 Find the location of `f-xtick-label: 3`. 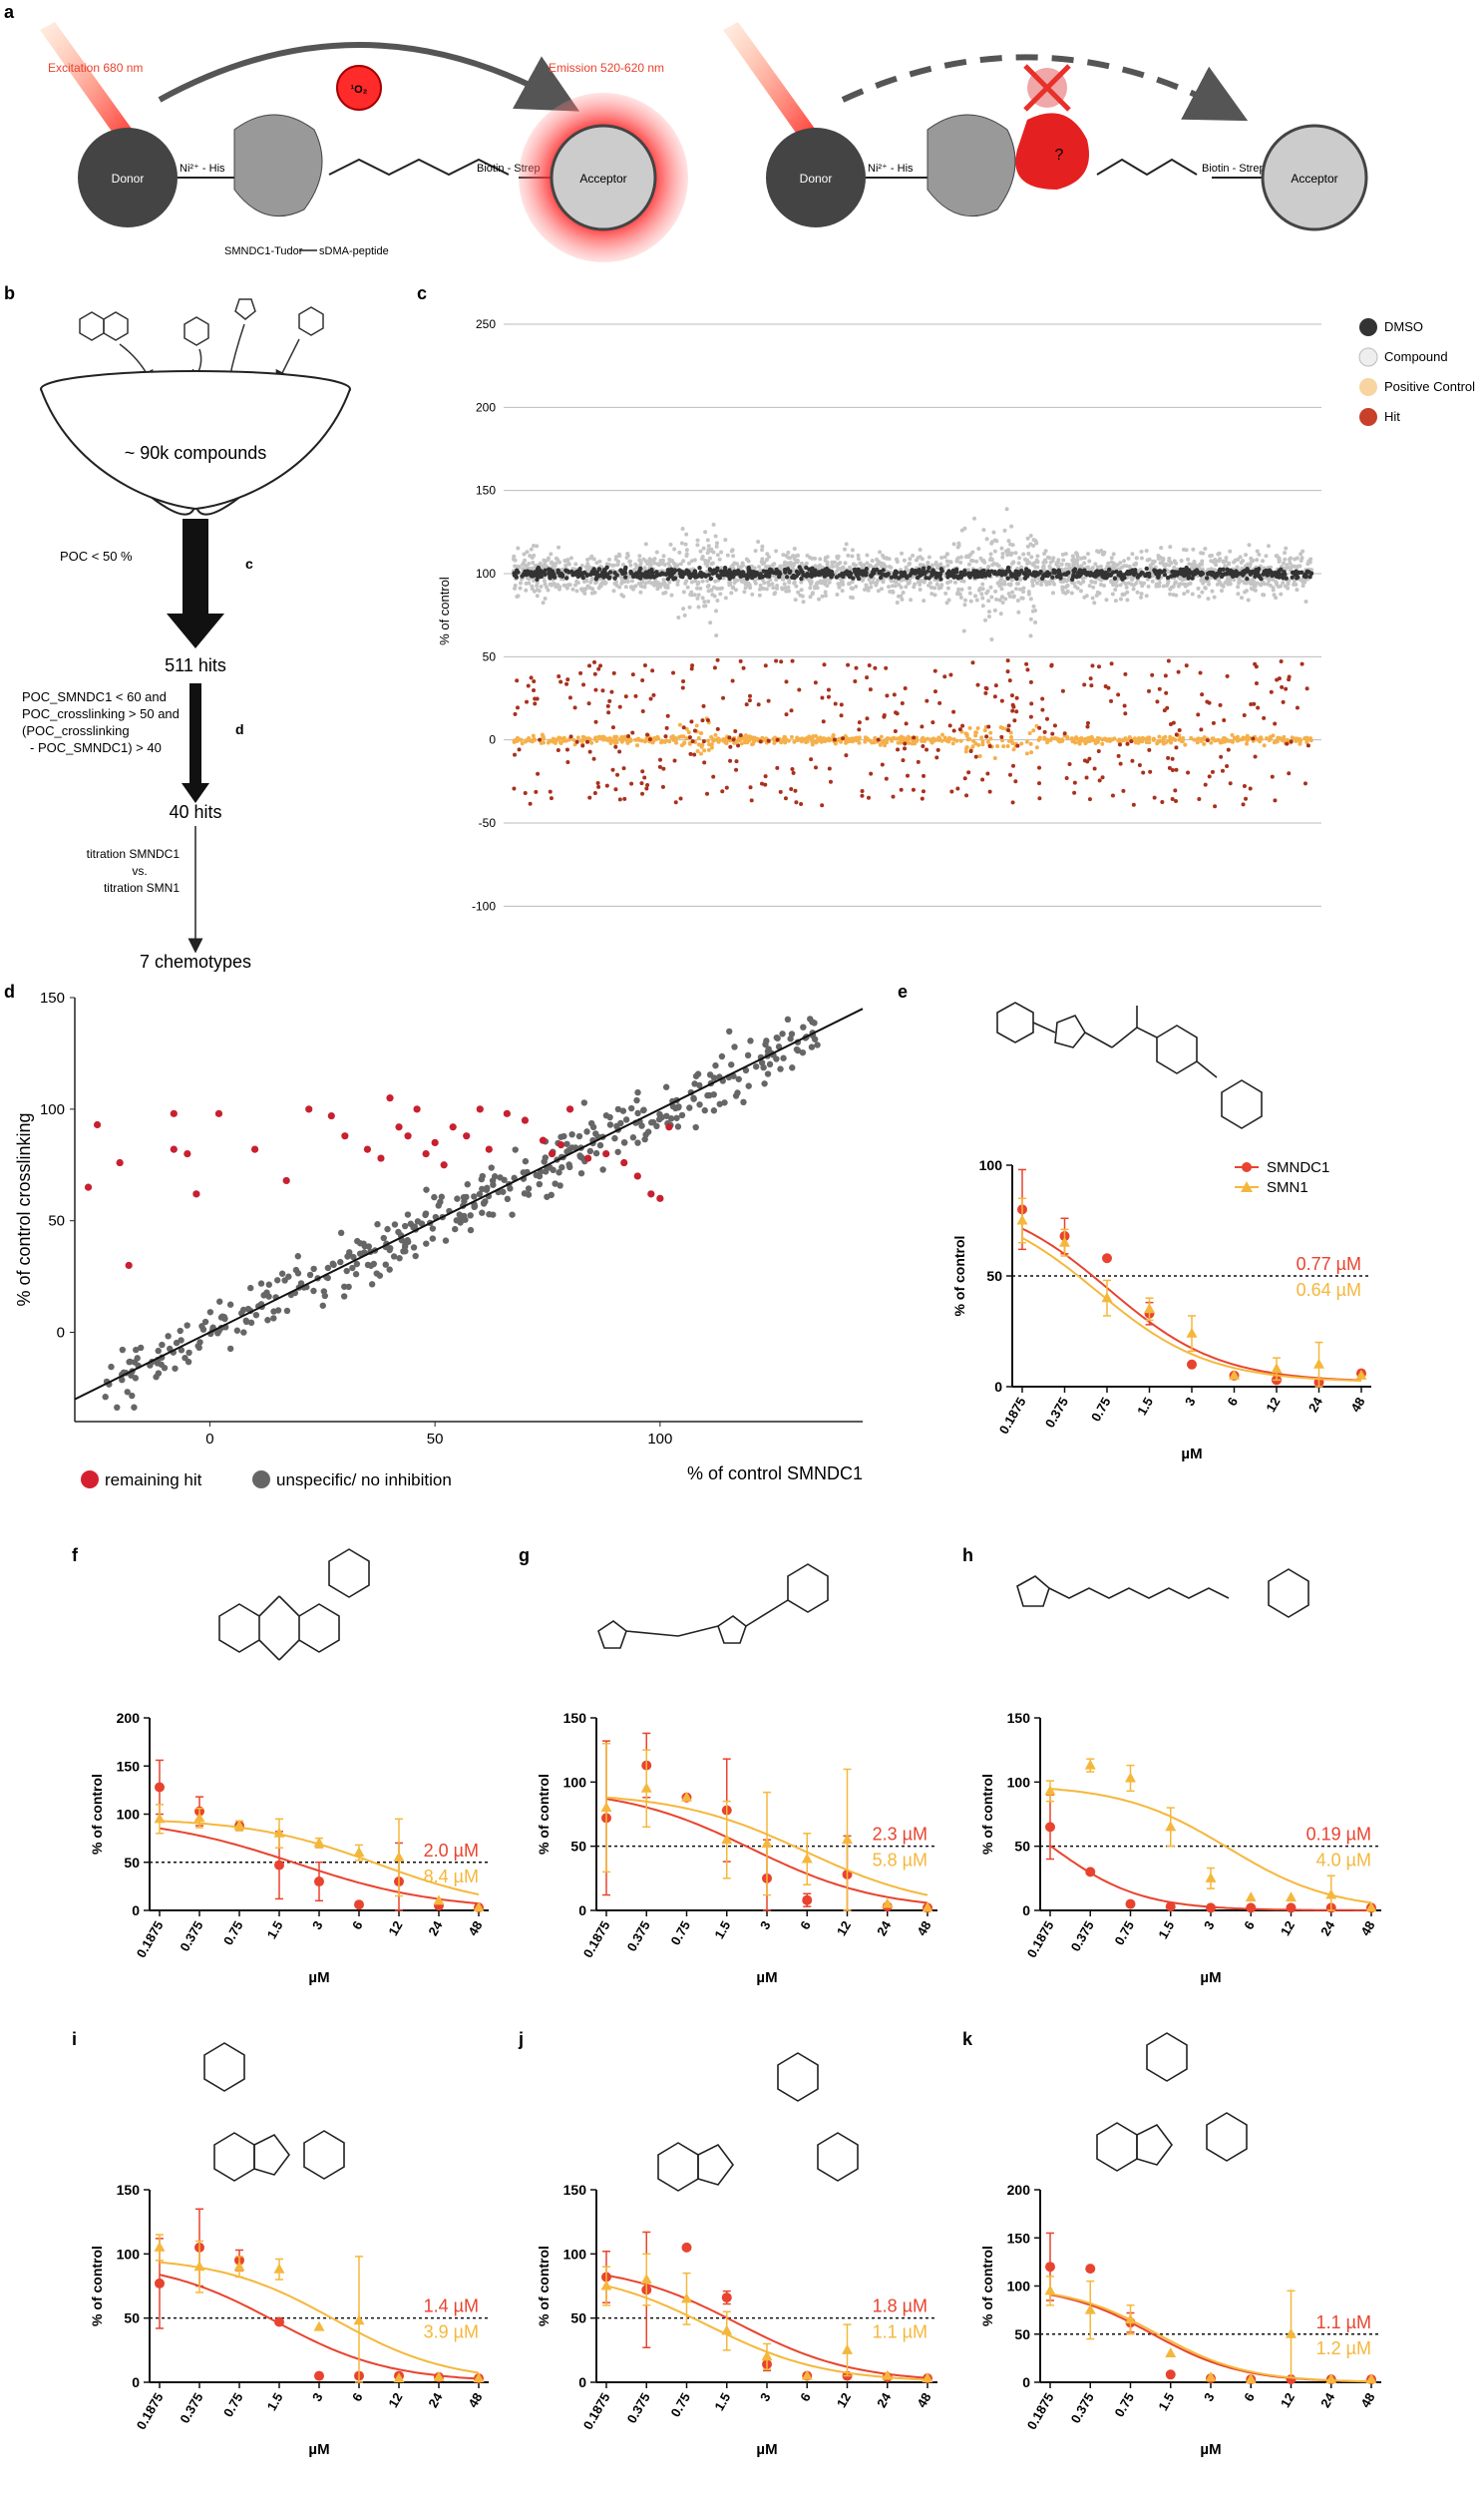

f-xtick-label: 3 is located at coordinates (317, 1925).